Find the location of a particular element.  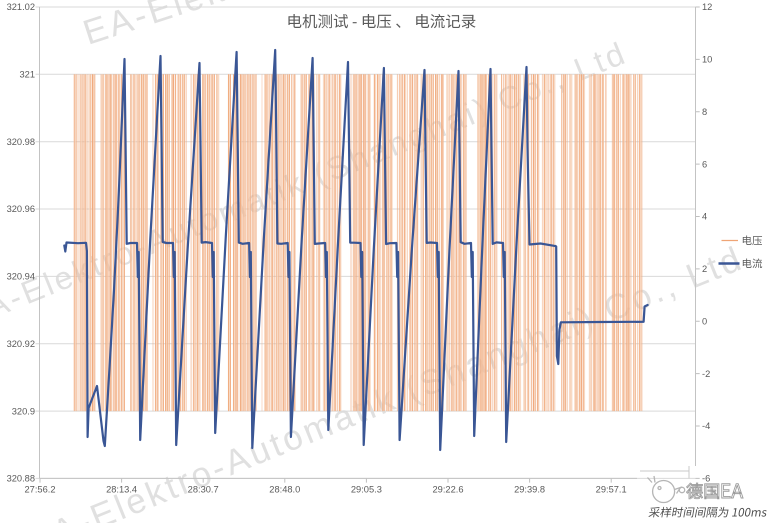

svg-text: 29:57.1 is located at coordinates (611, 490).